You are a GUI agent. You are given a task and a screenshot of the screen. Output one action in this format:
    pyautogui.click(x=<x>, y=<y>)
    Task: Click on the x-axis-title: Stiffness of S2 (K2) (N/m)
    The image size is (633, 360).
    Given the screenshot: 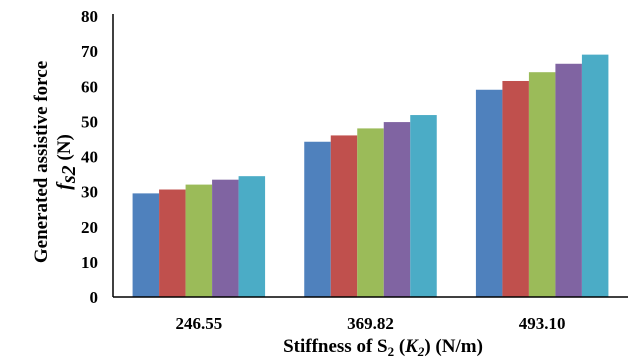 What is the action you would take?
    pyautogui.click(x=383, y=347)
    